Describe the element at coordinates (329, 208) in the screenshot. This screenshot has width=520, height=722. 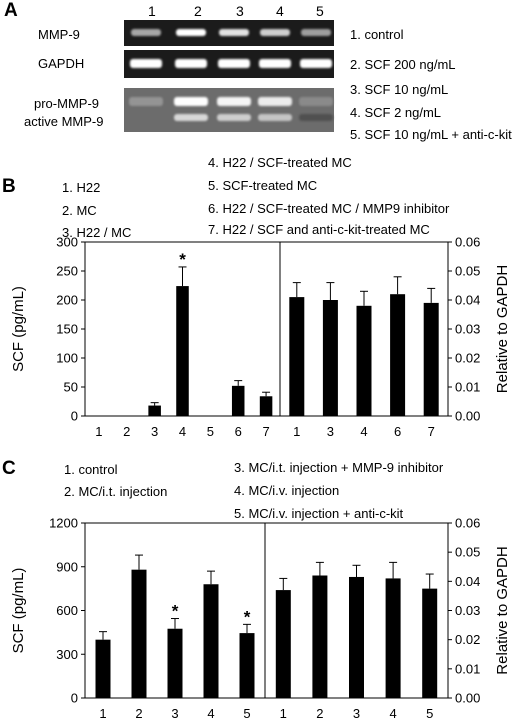
I see `legend-b-item: 6. H22 / SCF-treated MC / MMP9 inhibitor` at that location.